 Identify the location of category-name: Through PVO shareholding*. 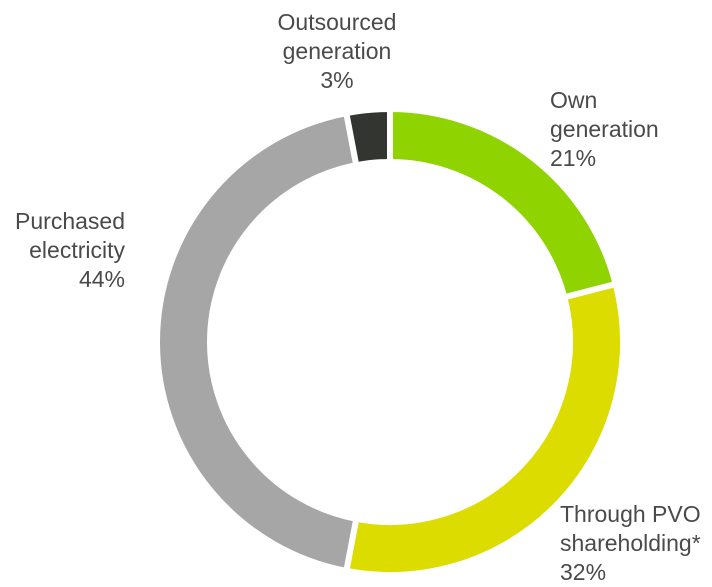
(630, 528).